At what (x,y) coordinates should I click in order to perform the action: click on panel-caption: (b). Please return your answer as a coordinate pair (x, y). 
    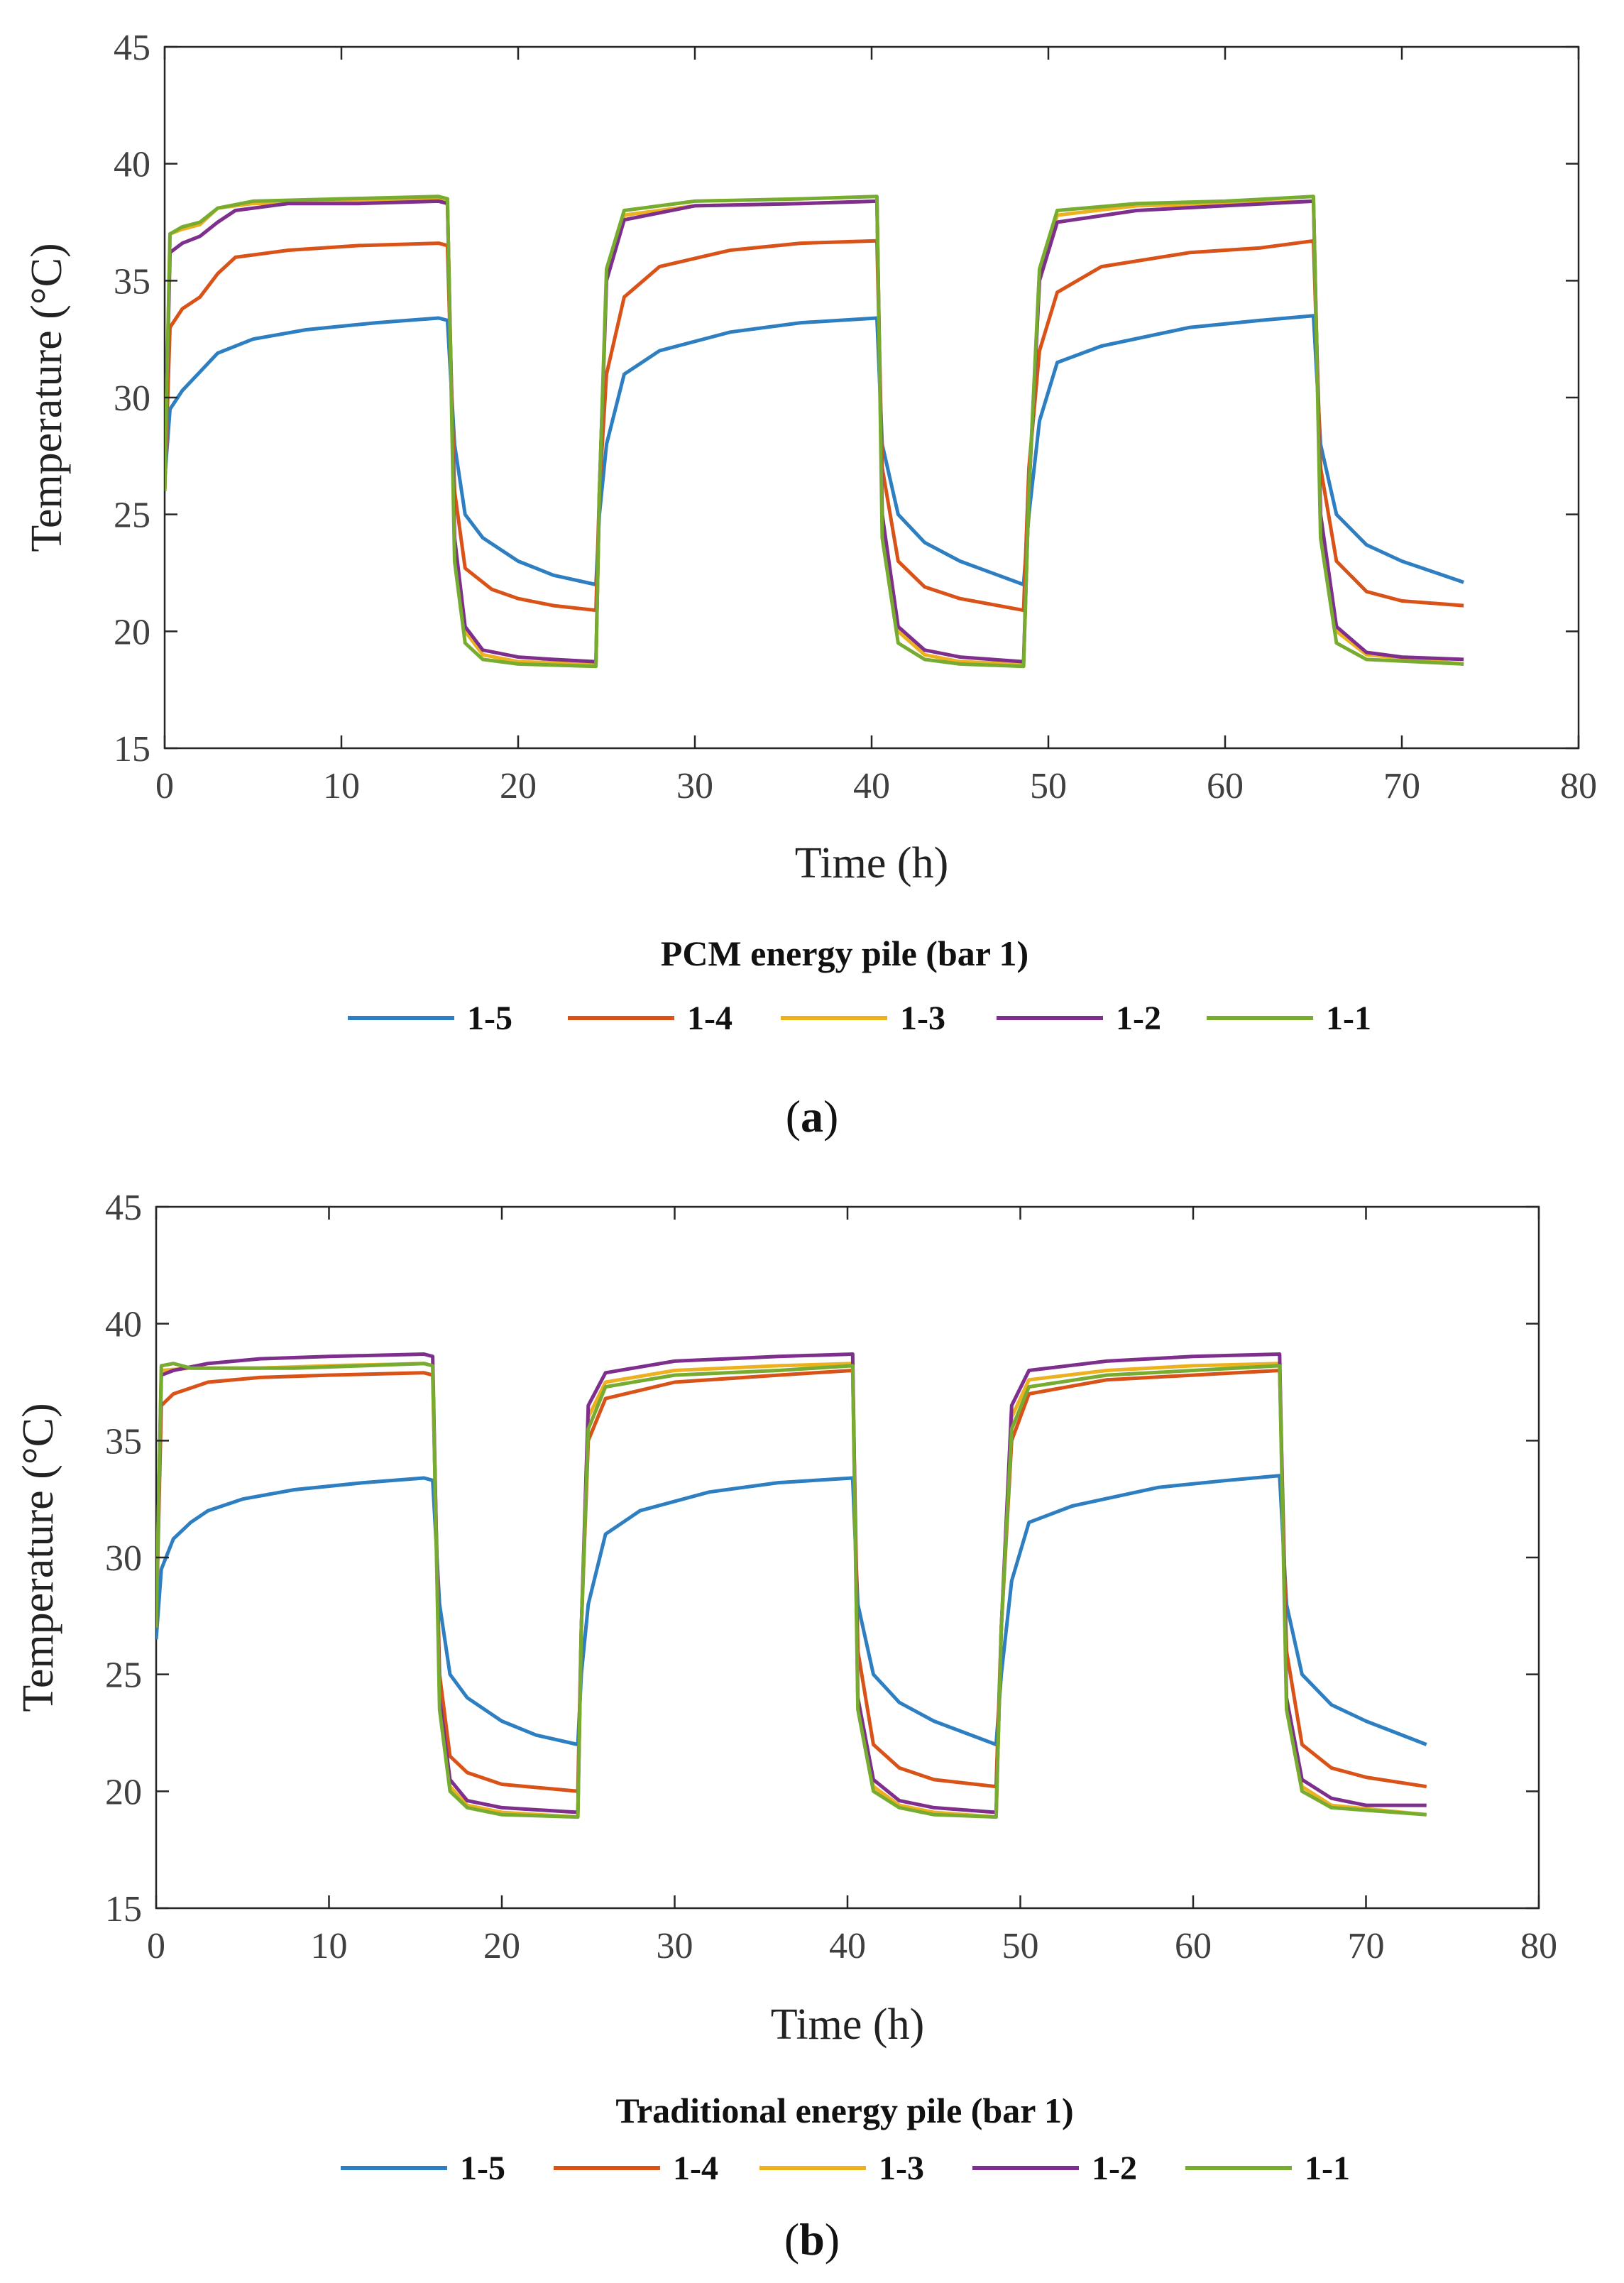
    Looking at the image, I should click on (812, 2239).